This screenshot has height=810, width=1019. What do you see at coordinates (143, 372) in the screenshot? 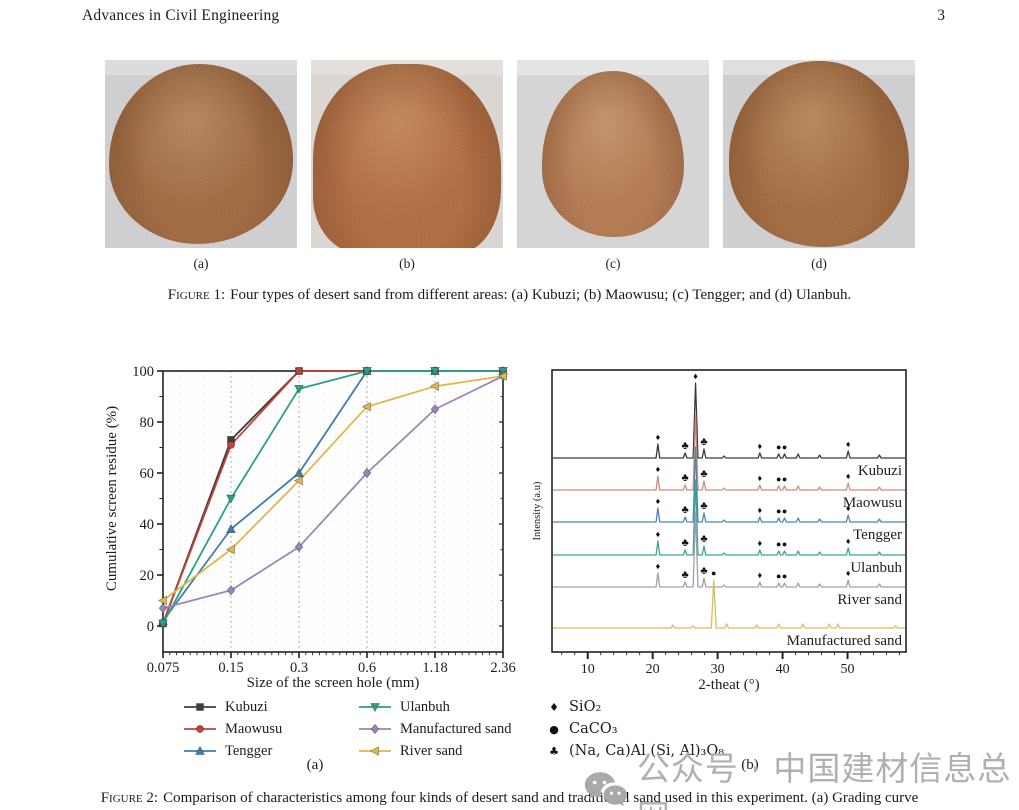
I see `svg-text: 100` at bounding box center [143, 372].